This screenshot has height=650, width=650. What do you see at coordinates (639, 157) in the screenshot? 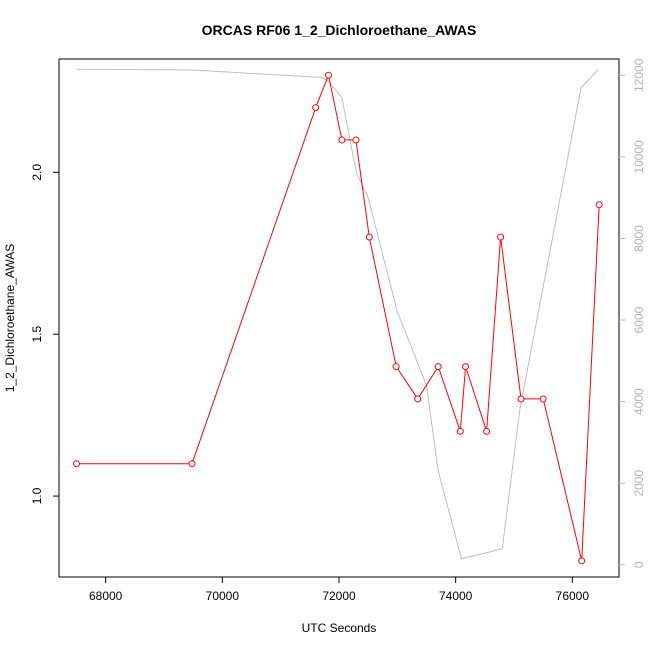
I see `y2-tick-label: 10000` at bounding box center [639, 157].